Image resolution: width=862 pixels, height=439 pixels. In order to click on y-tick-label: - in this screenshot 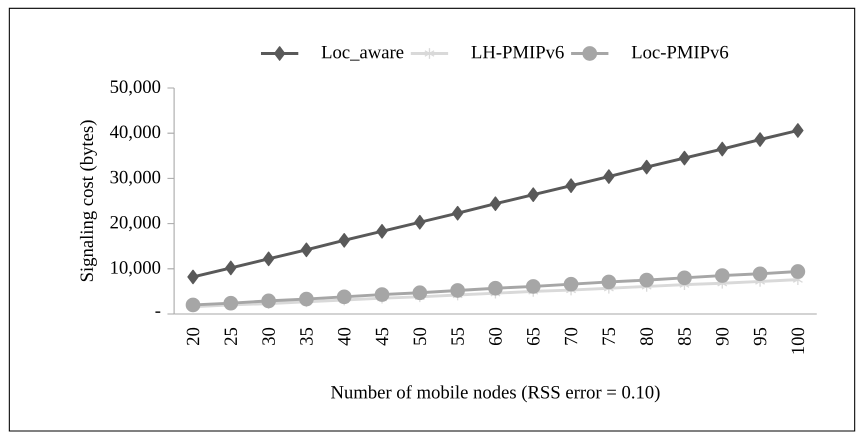, I will do `click(157, 312)`.